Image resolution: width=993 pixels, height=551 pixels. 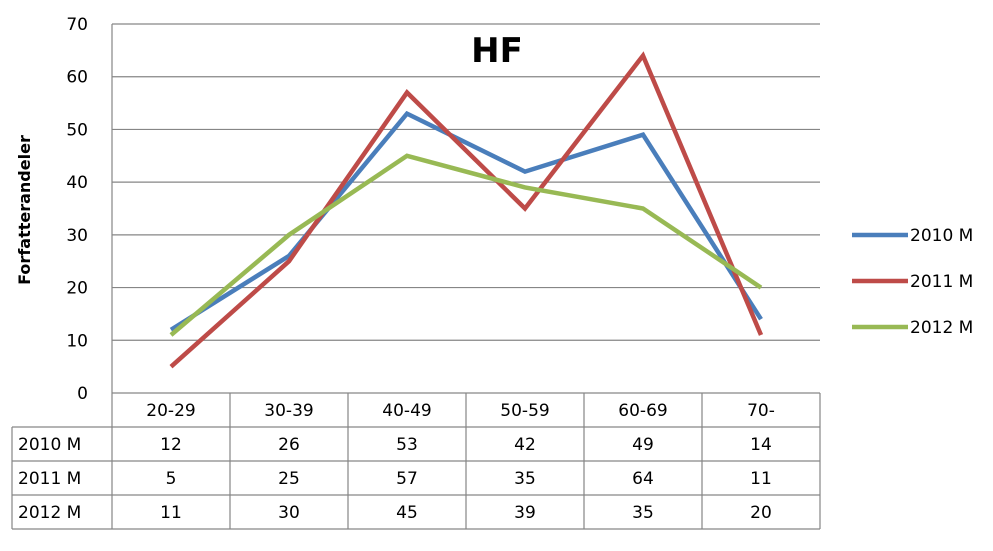 What do you see at coordinates (289, 513) in the screenshot?
I see `table-cell-value: 30` at bounding box center [289, 513].